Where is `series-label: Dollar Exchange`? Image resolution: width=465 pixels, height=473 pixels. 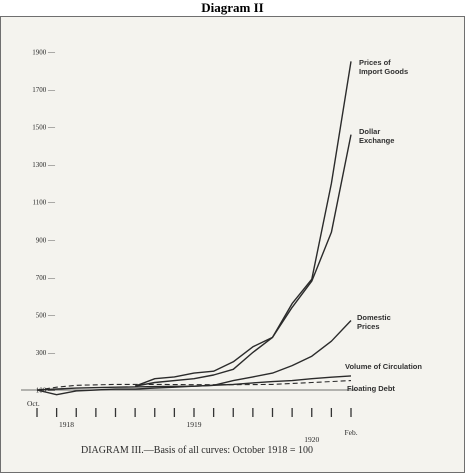 series-label: Dollar Exchange is located at coordinates (376, 136).